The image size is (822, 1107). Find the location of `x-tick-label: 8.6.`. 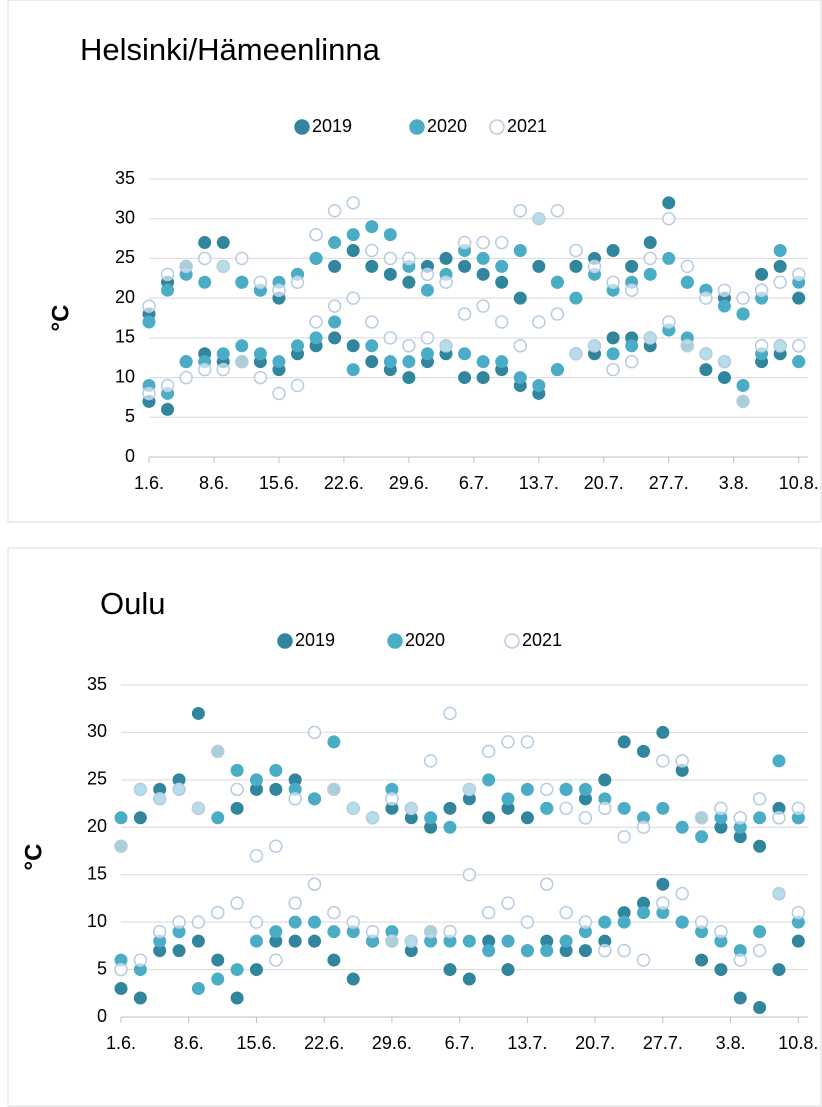

x-tick-label: 8.6. is located at coordinates (189, 1043).